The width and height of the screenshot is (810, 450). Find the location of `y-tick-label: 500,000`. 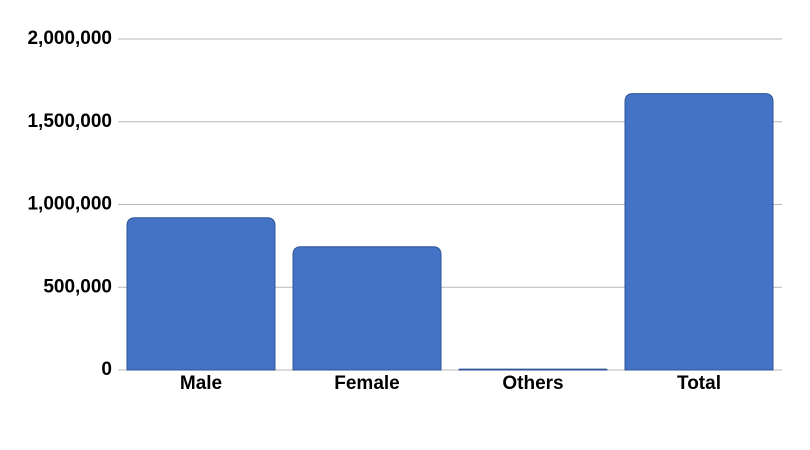

y-tick-label: 500,000 is located at coordinates (77, 286).